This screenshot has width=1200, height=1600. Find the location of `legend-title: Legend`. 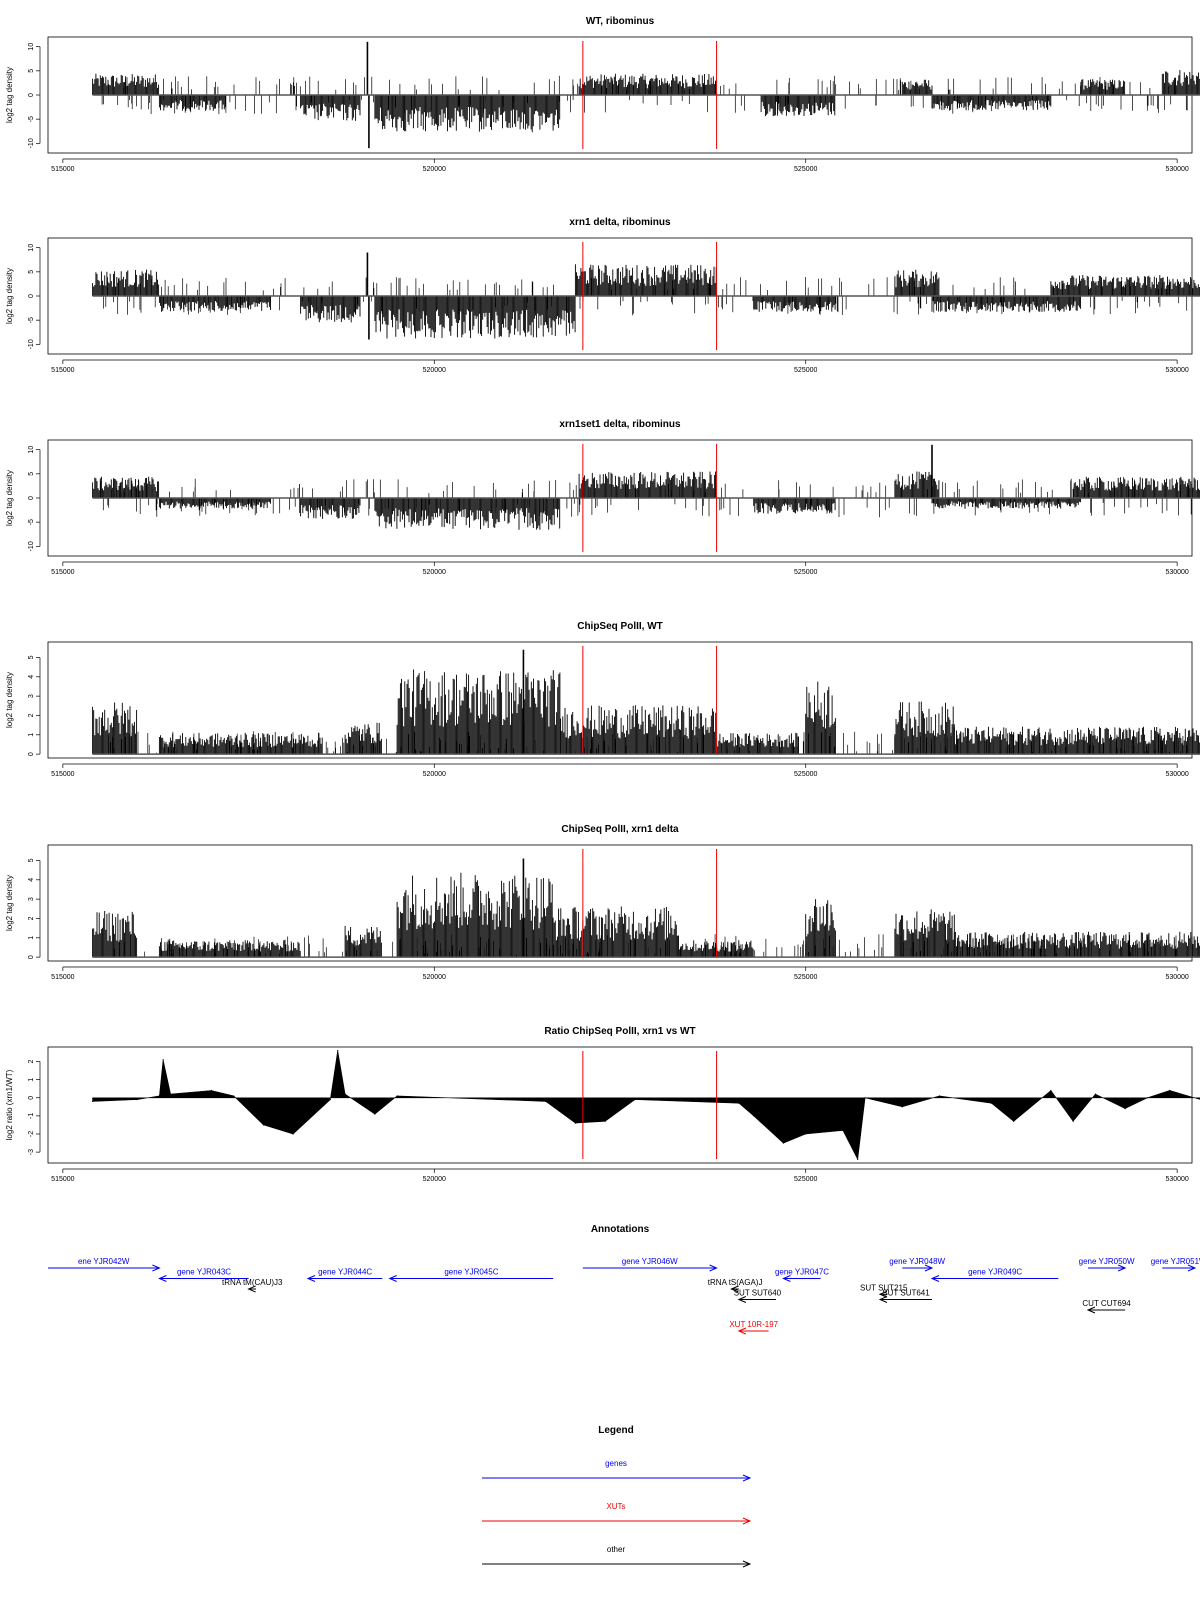

legend-title: Legend is located at coordinates (616, 1430).